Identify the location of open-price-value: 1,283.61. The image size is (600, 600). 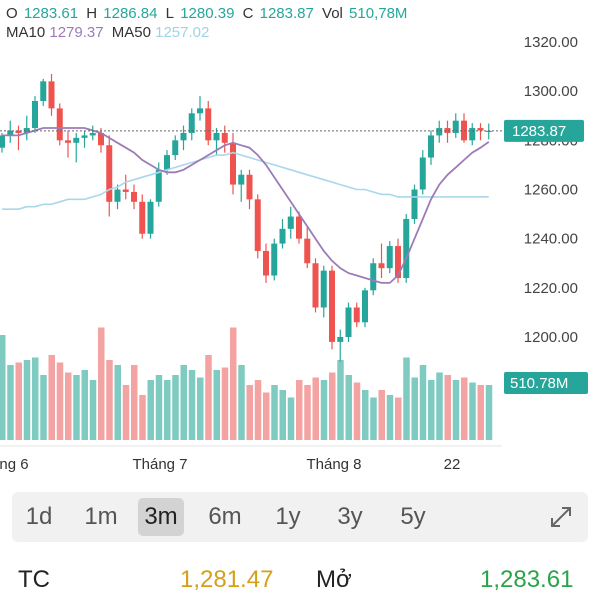
(527, 579).